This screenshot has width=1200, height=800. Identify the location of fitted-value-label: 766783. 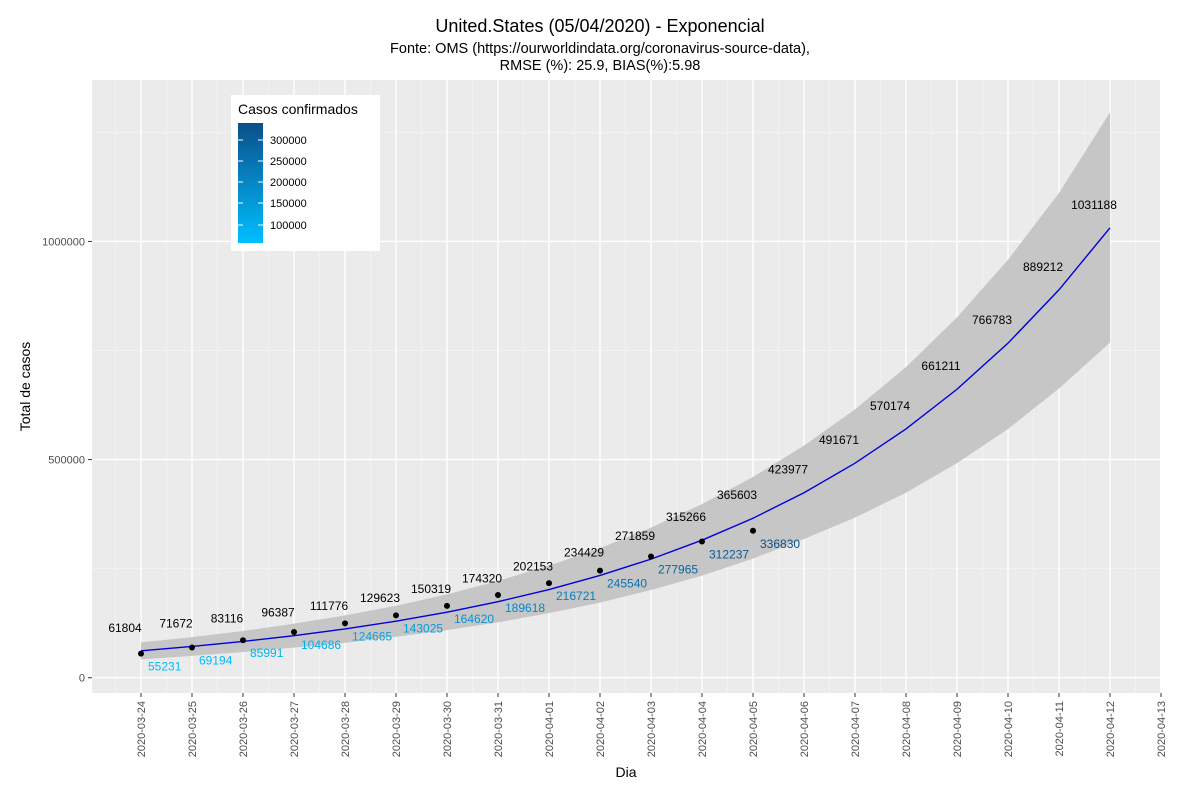
(992, 320).